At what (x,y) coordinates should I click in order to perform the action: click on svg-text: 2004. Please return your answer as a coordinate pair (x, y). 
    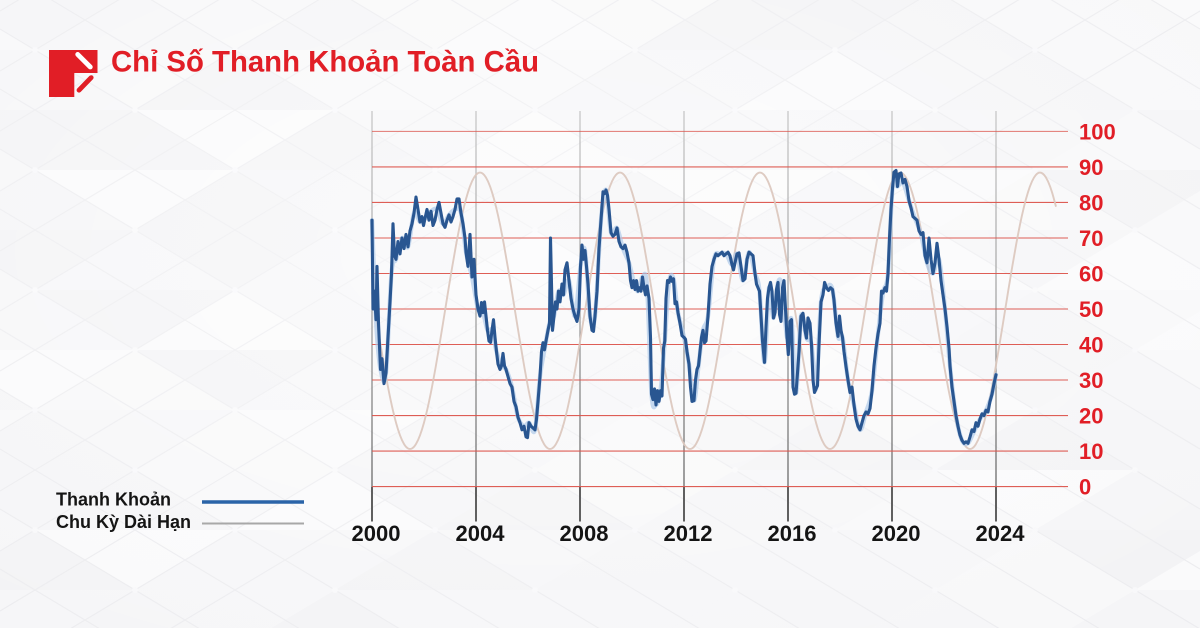
    Looking at the image, I should click on (481, 533).